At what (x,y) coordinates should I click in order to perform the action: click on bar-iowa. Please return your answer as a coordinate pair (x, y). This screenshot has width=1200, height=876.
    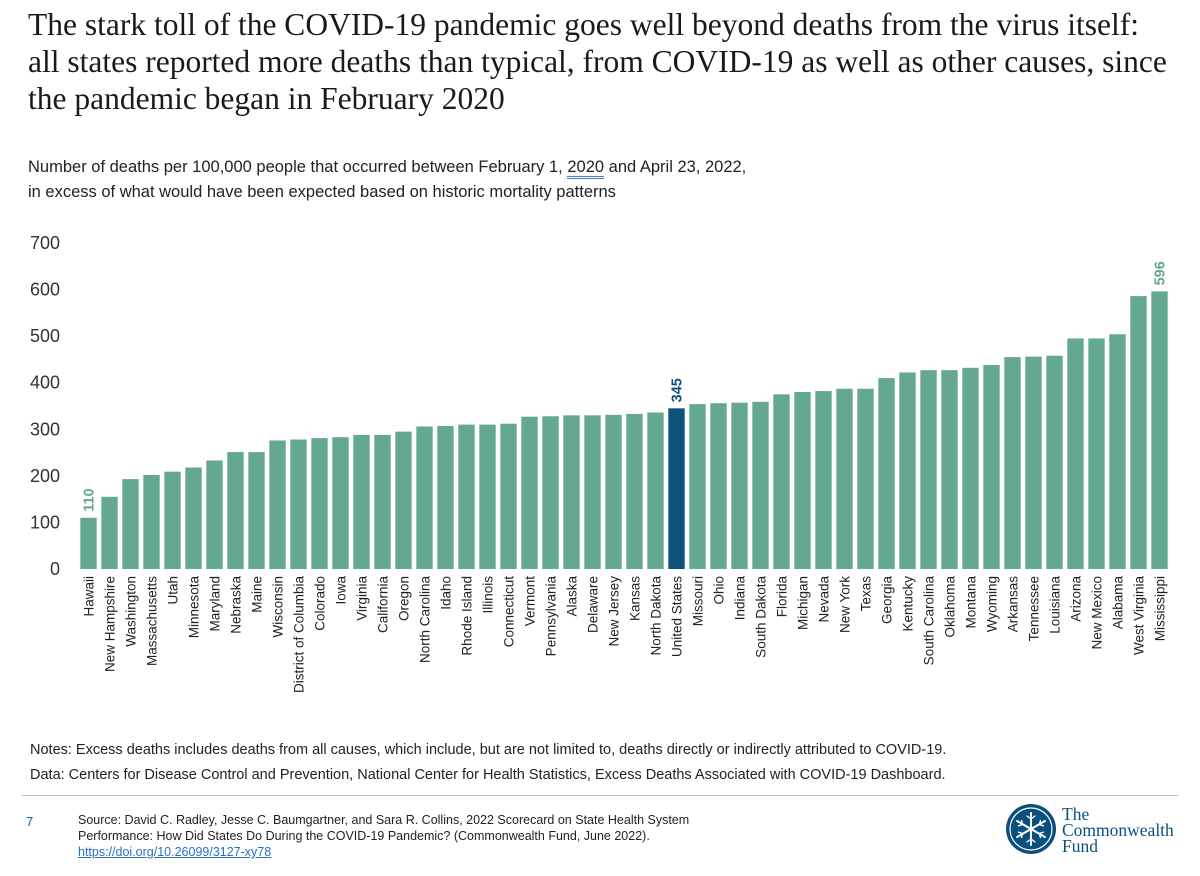
    Looking at the image, I should click on (340, 503).